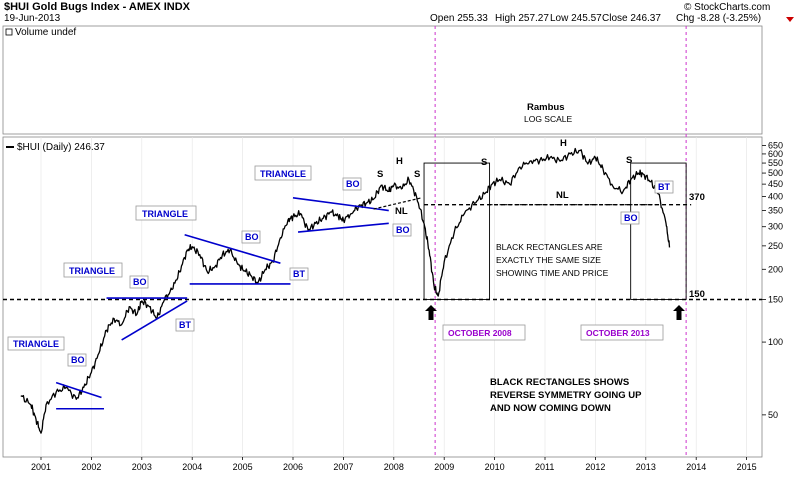 This screenshot has width=800, height=480. Describe the element at coordinates (457, 231) in the screenshot. I see `rectangle-2008` at that location.